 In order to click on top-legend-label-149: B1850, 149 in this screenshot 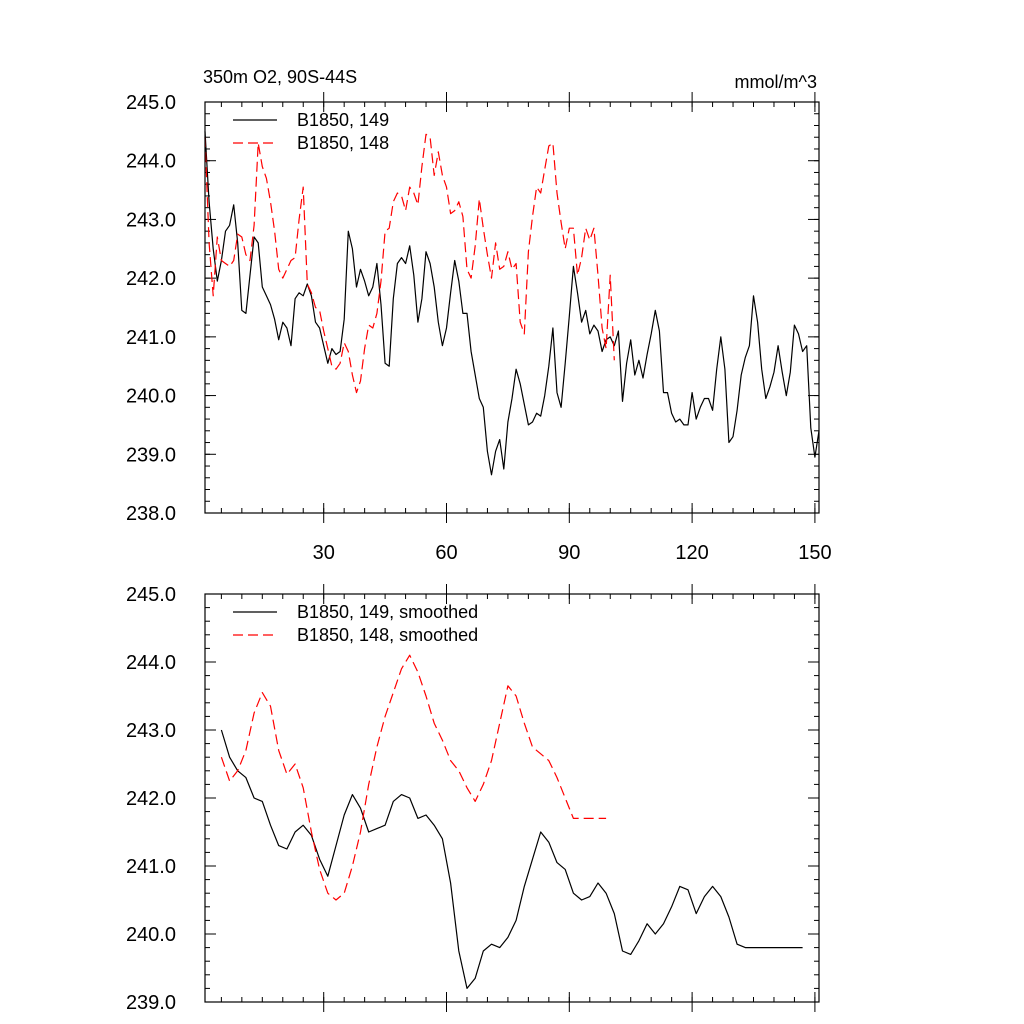, I will do `click(343, 120)`.